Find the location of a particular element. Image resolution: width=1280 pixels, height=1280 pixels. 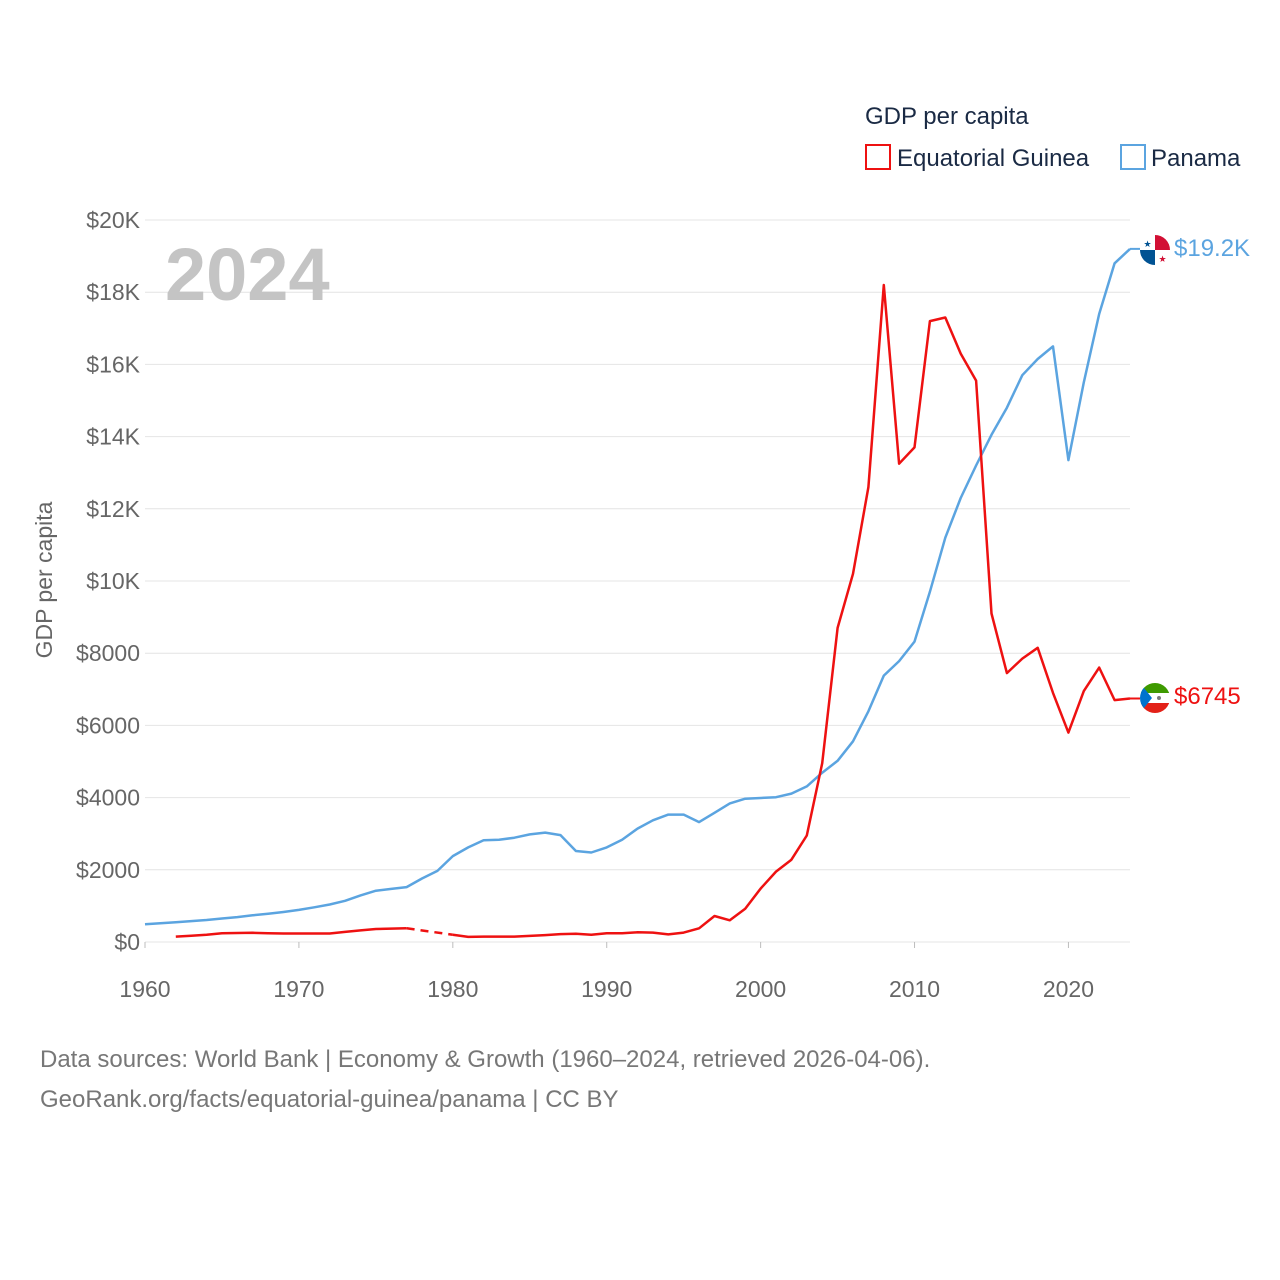

x-tick-label-6: 2020 is located at coordinates (1068, 989).